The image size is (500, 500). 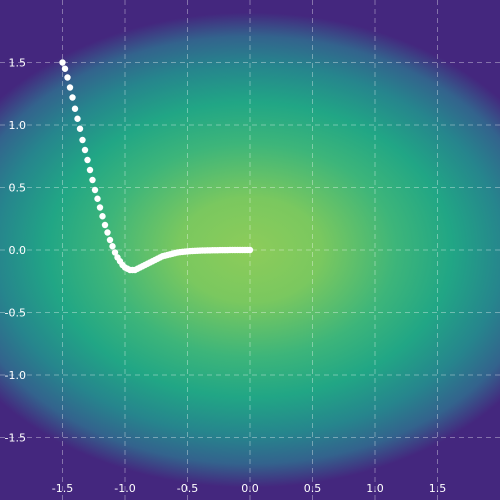 I want to click on x-tick-label: -1.0, so click(x=124, y=488).